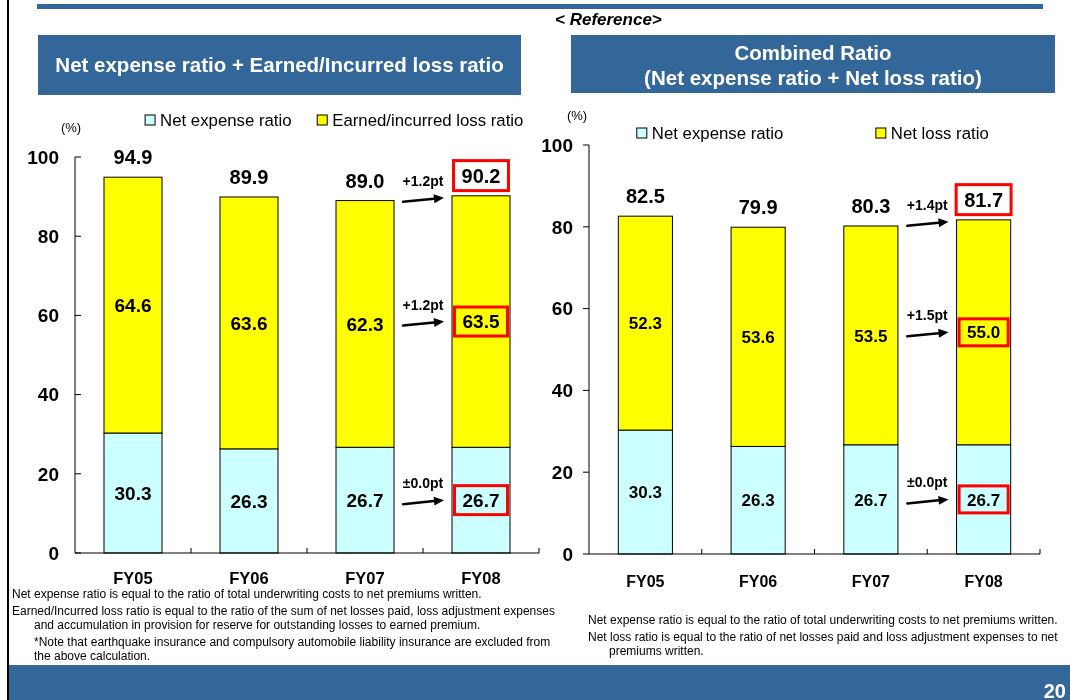 This screenshot has width=1070, height=700. Describe the element at coordinates (984, 333) in the screenshot. I see `data-label: 55.0` at that location.